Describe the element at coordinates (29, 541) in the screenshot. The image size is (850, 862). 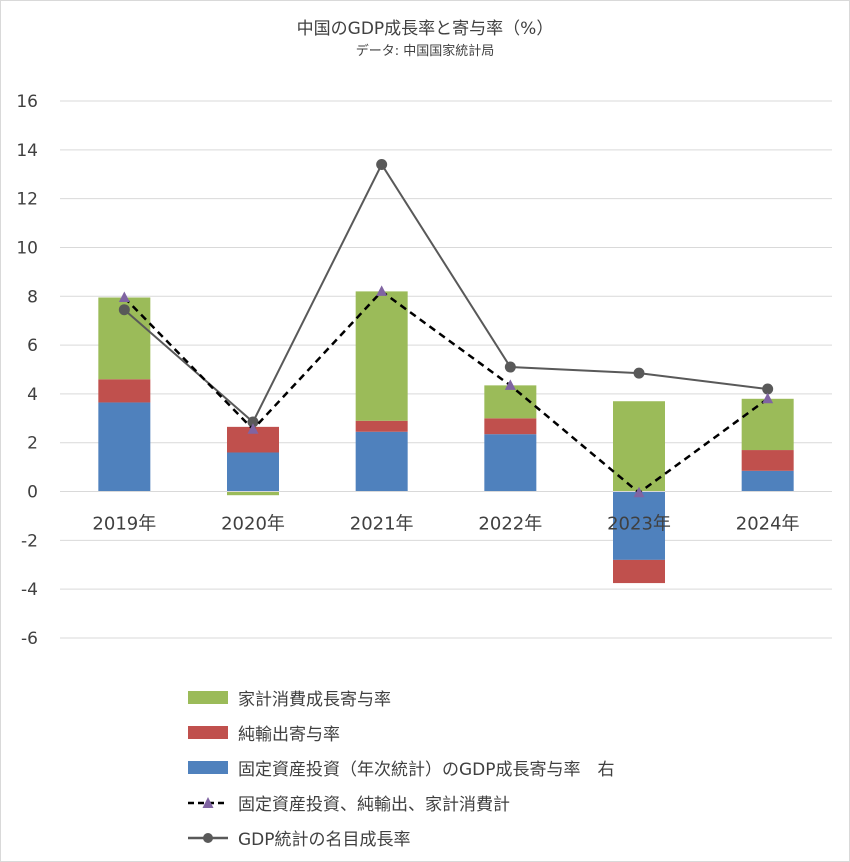
I see `y-tick-label: -2` at that location.